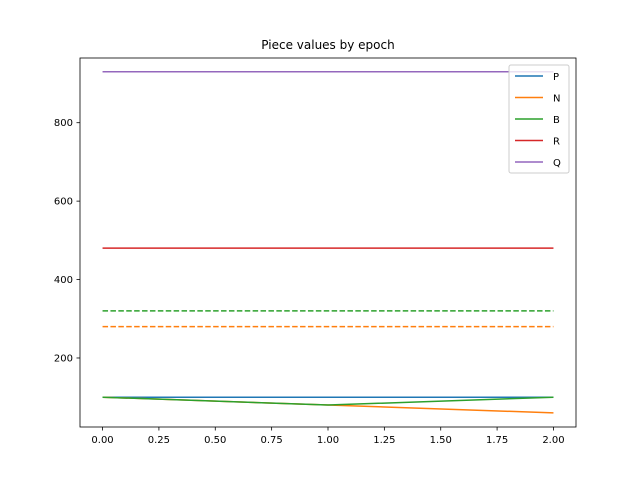 This screenshot has height=480, width=640. I want to click on y-tick-label: 800, so click(63, 123).